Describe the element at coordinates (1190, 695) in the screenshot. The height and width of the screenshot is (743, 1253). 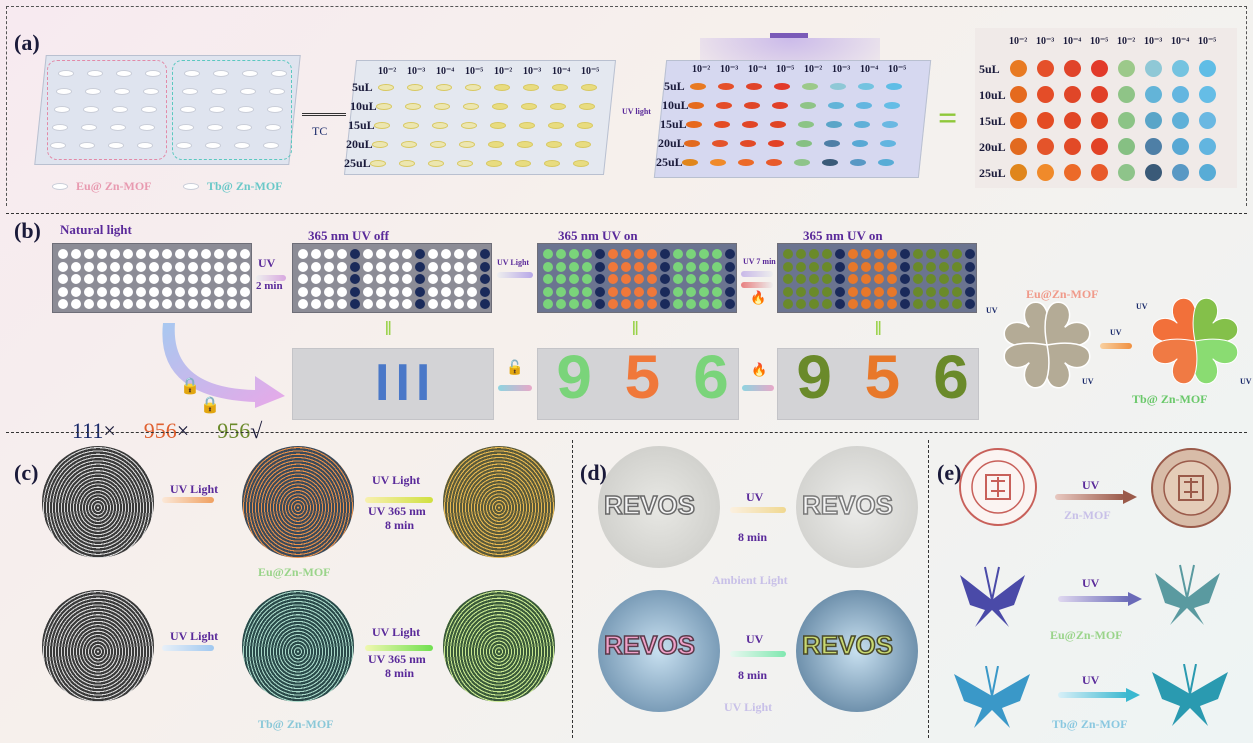
I see `butterfly-tb-after` at that location.